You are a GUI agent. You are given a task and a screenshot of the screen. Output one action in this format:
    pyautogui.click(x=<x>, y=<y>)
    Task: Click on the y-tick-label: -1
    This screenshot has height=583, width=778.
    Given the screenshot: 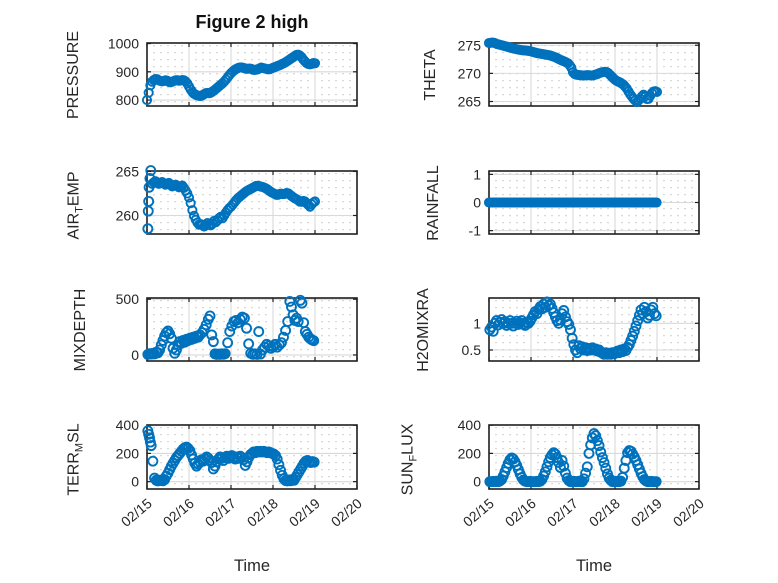 What is the action you would take?
    pyautogui.click(x=475, y=231)
    